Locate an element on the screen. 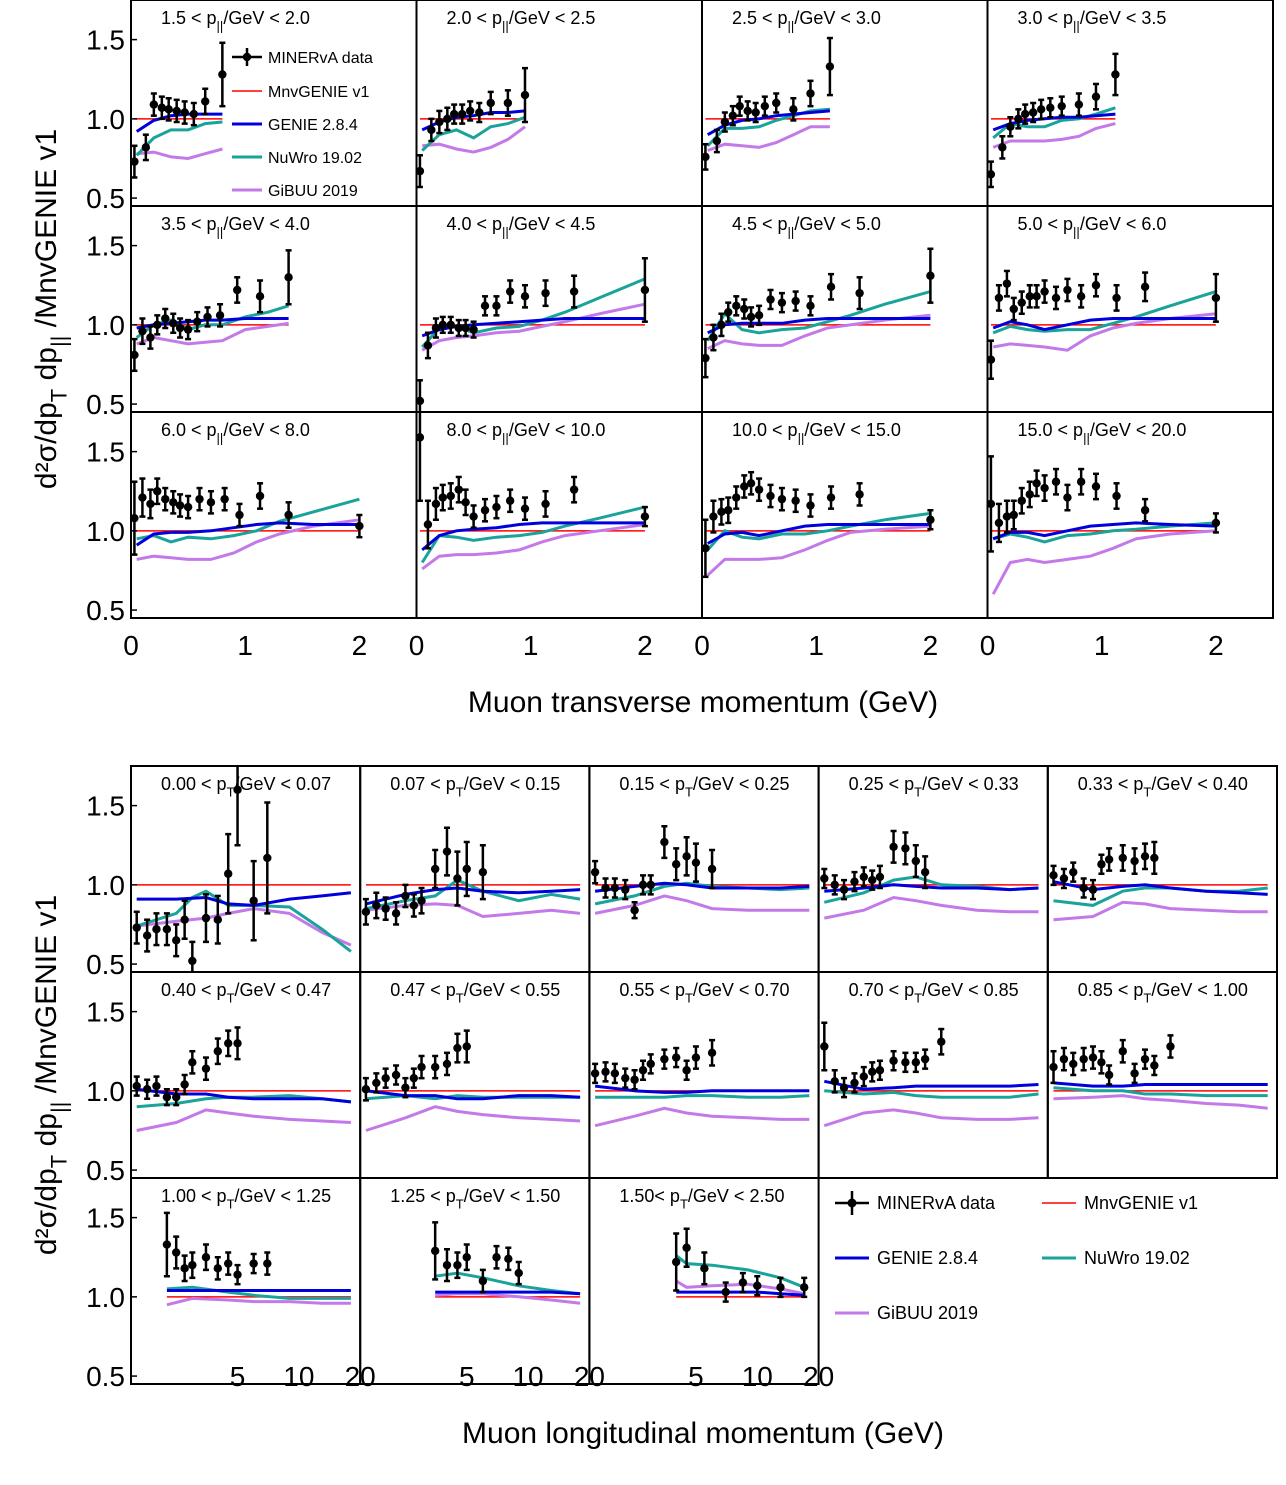  panel: 1.50< pT​/GeV < 2.50 is located at coordinates (704, 1281).